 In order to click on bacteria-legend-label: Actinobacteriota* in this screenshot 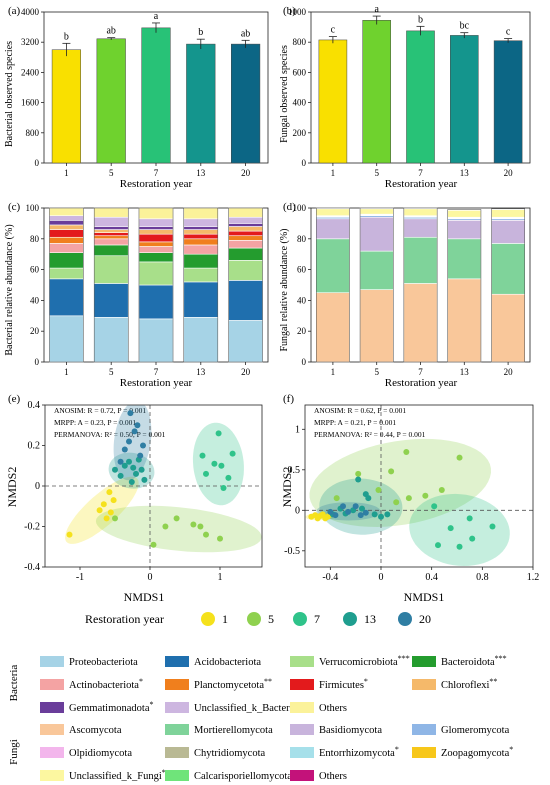, I will do `click(106, 684)`.